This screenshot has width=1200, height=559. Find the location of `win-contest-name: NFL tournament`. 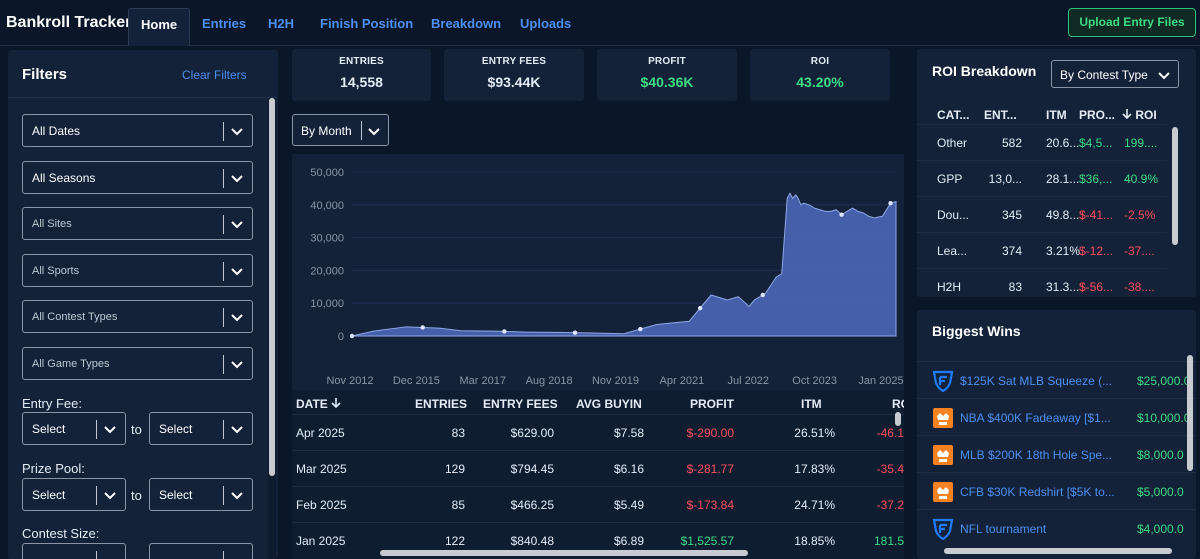

win-contest-name: NFL tournament is located at coordinates (1003, 529).